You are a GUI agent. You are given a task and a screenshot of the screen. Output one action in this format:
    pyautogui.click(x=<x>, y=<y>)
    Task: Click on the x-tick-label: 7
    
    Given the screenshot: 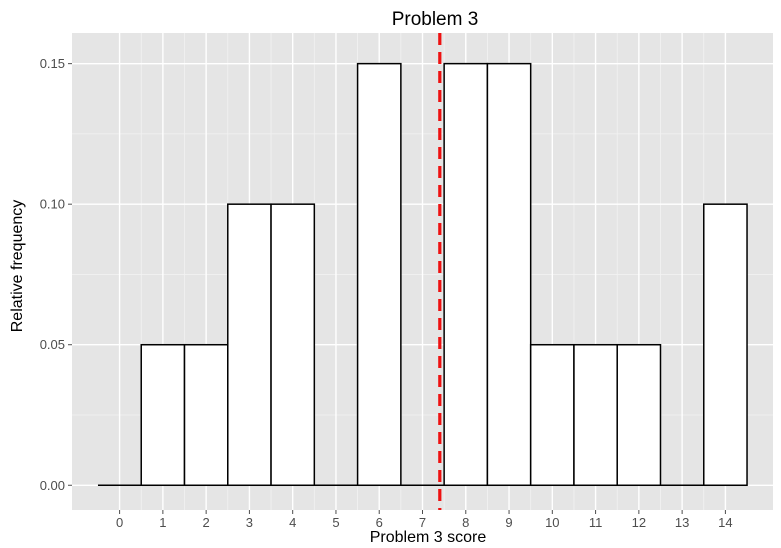 What is the action you would take?
    pyautogui.click(x=422, y=522)
    